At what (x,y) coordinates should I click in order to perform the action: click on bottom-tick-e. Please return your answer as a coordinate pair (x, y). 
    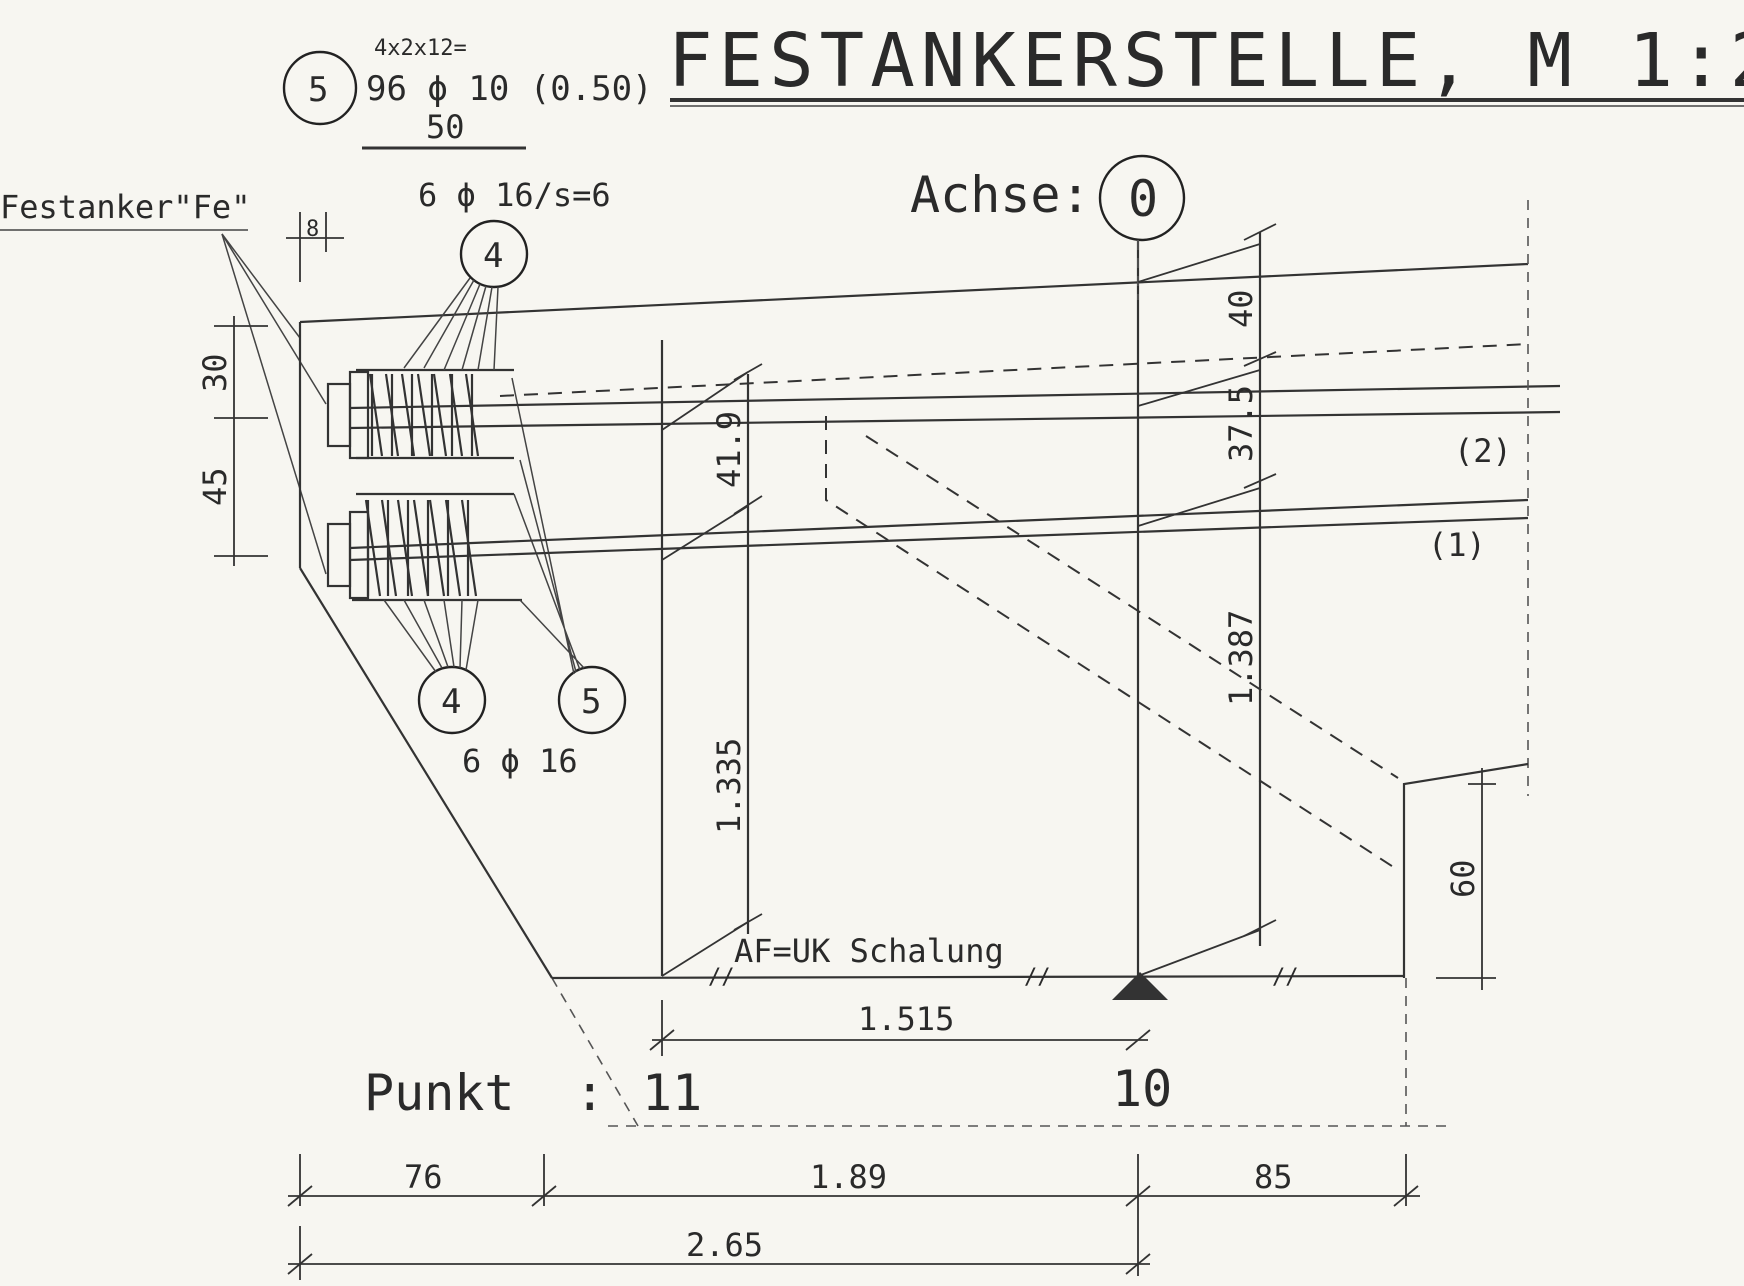
    Looking at the image, I should click on (300, 1264).